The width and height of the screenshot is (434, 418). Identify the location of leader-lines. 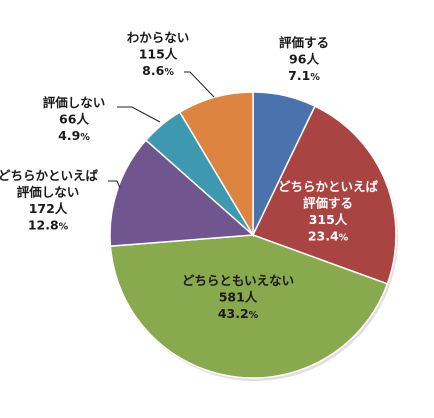
(161, 130).